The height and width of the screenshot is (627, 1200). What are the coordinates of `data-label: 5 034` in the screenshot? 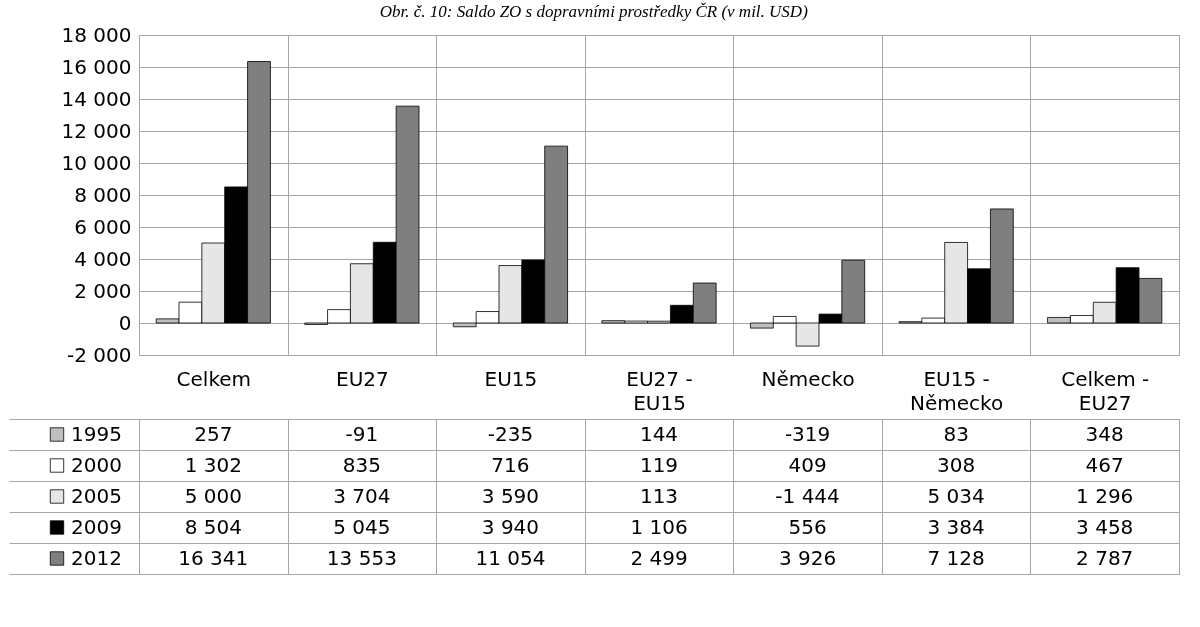 It's located at (956, 495).